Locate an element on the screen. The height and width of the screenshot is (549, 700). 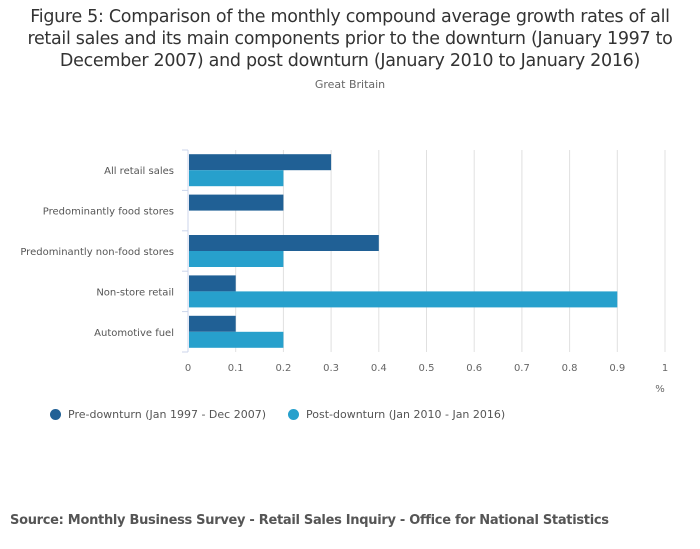
x-tick-label: 0.8 is located at coordinates (570, 368).